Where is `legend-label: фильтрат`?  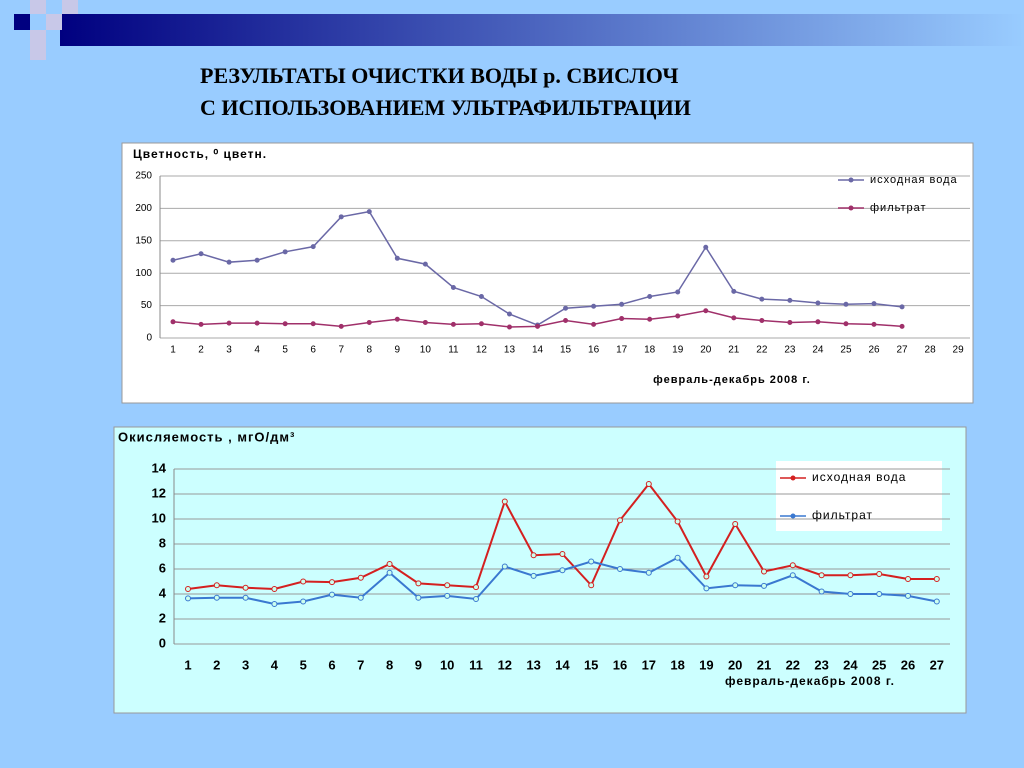
legend-label: фильтрат is located at coordinates (842, 515).